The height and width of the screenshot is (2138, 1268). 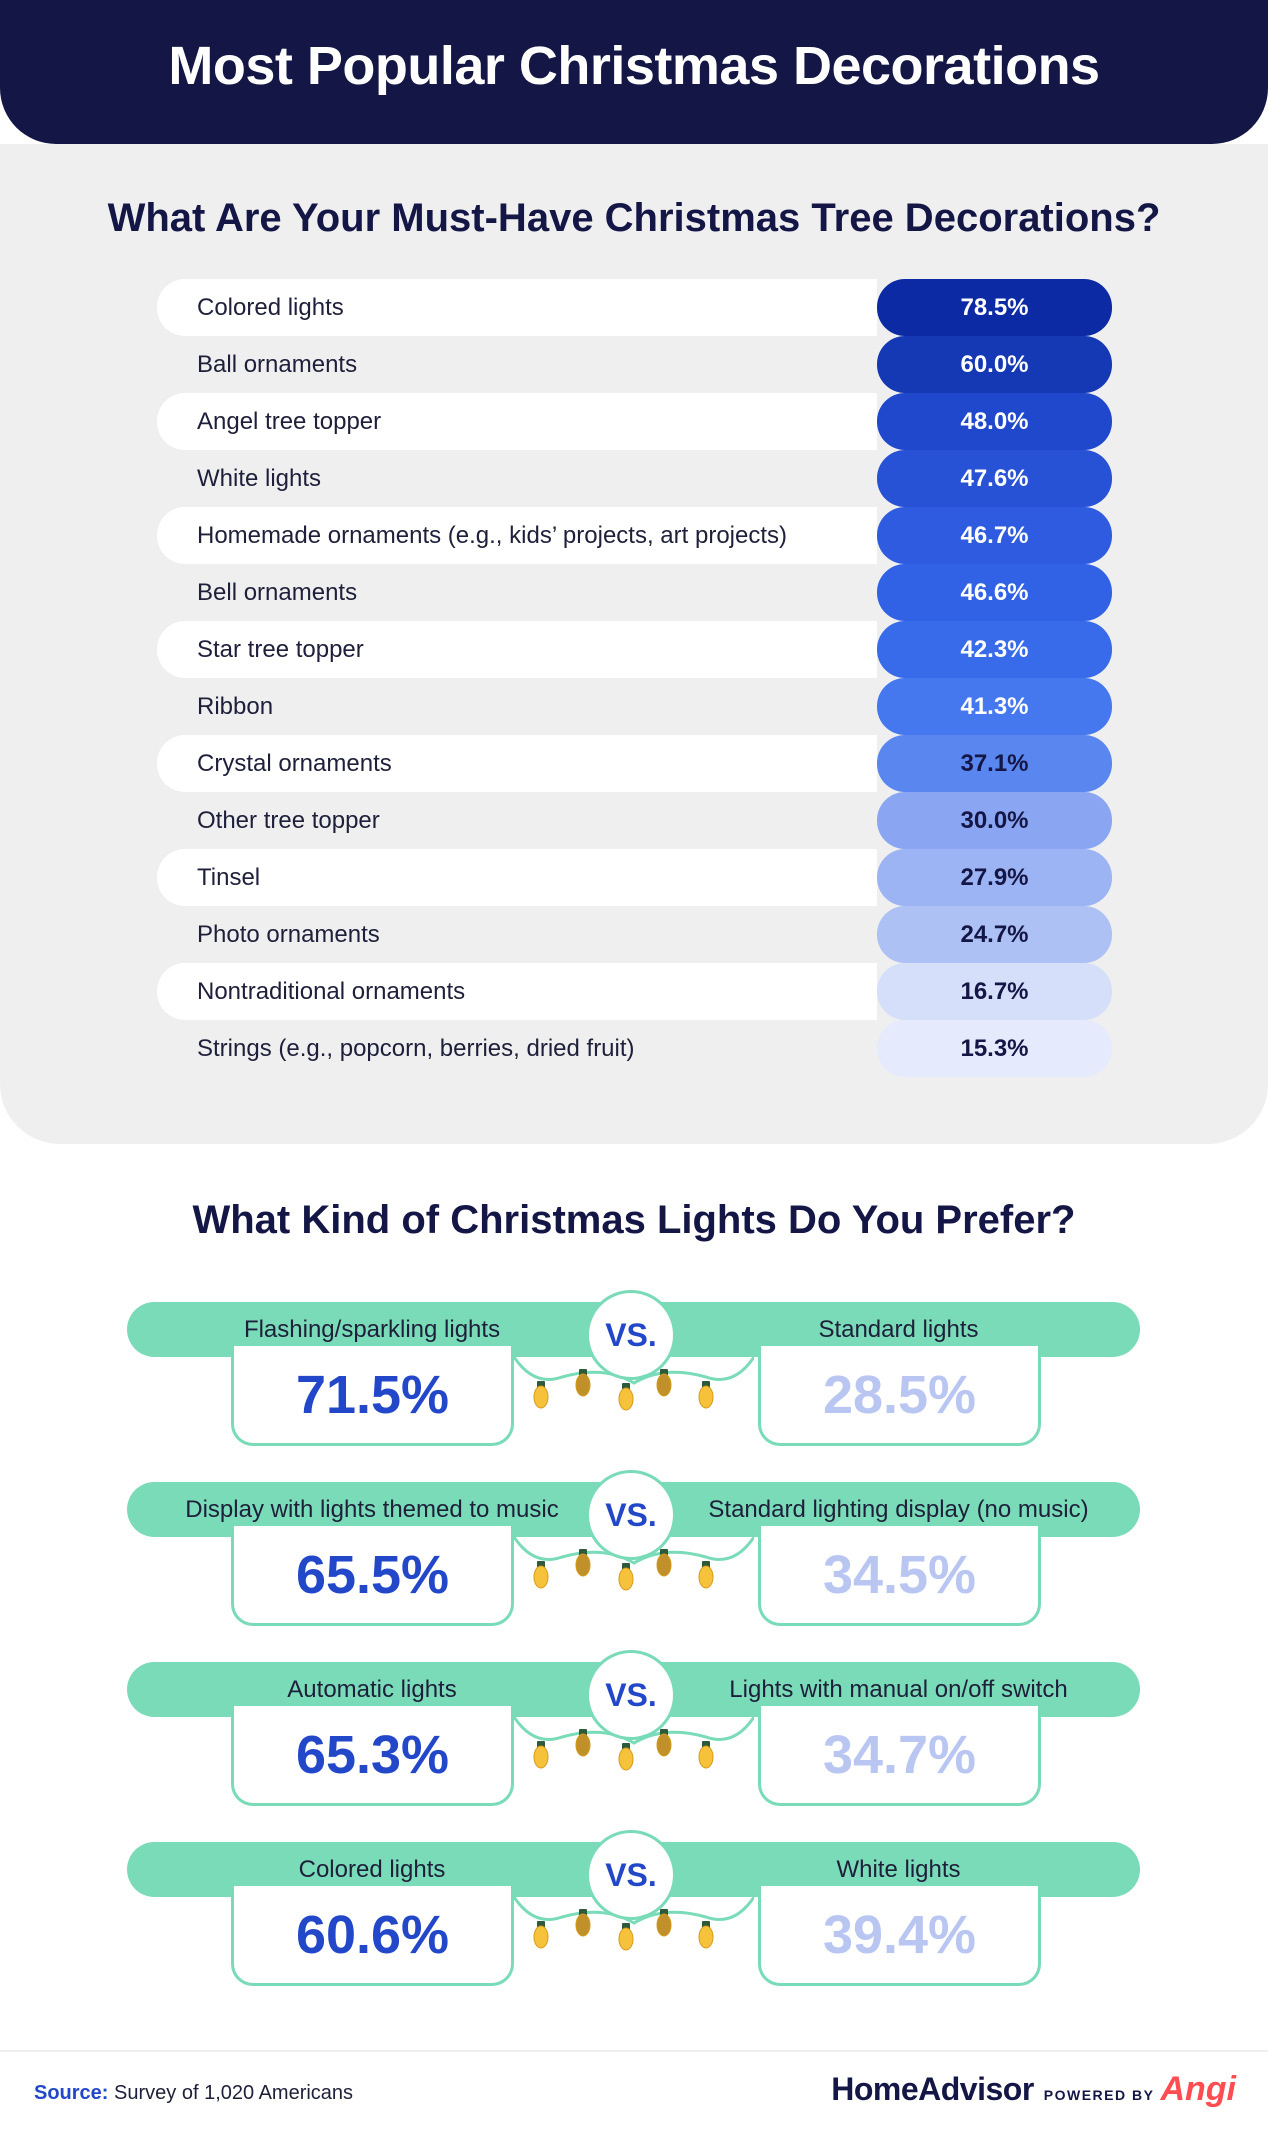 I want to click on right-option-label: Standard lights, so click(x=898, y=1329).